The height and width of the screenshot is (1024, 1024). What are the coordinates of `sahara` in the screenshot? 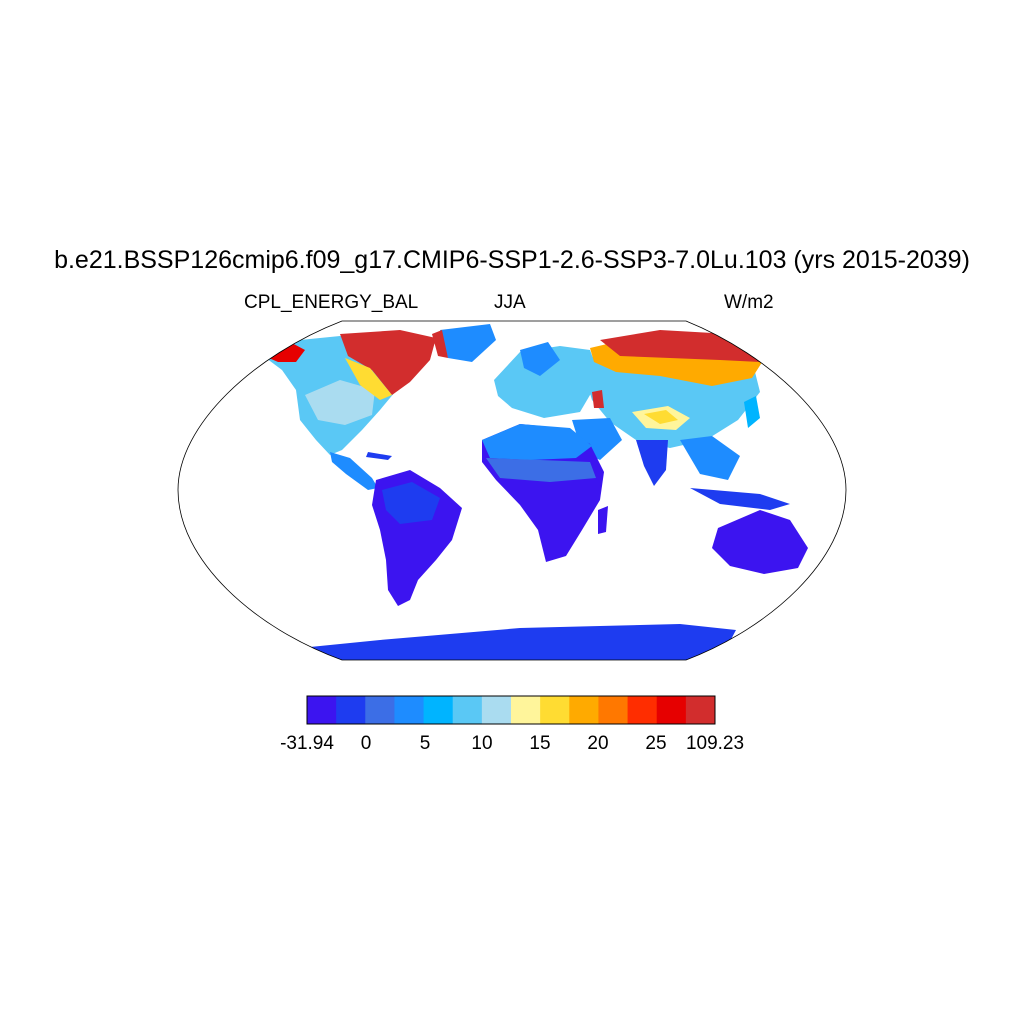 It's located at (537, 442).